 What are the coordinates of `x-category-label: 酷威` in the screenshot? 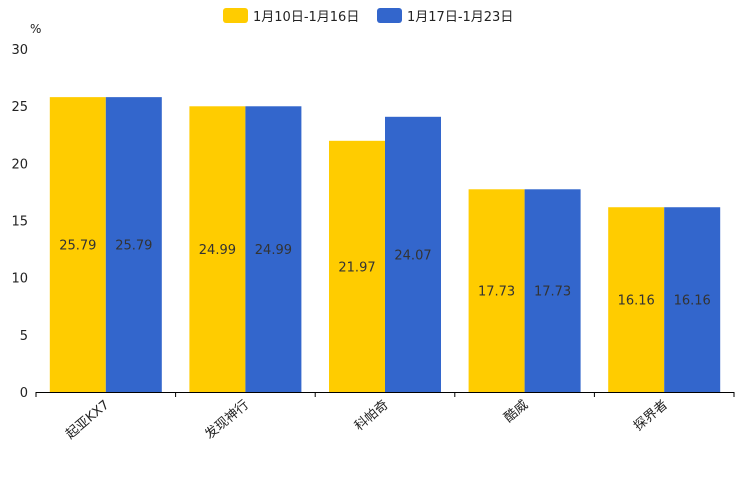 It's located at (517, 412).